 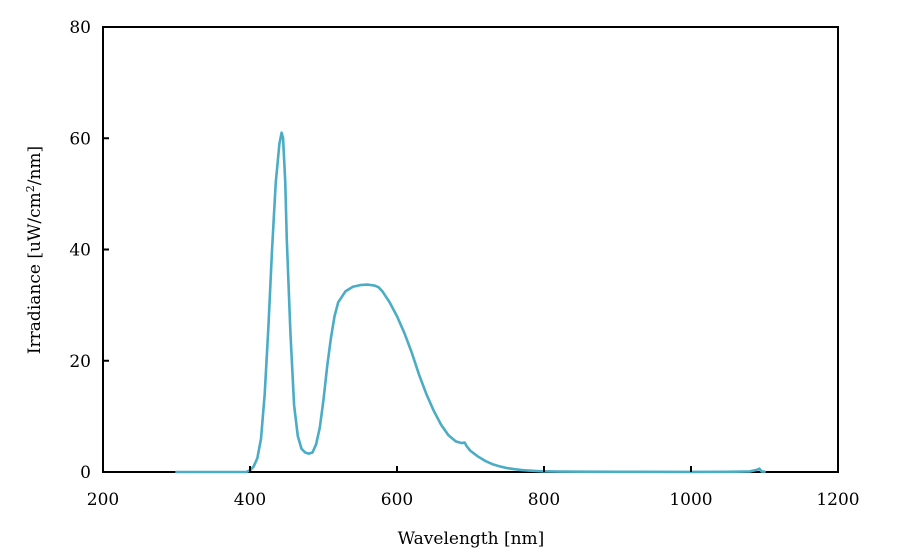 What do you see at coordinates (35, 165) in the screenshot?
I see `y-axis-title-suffix: /nm]` at bounding box center [35, 165].